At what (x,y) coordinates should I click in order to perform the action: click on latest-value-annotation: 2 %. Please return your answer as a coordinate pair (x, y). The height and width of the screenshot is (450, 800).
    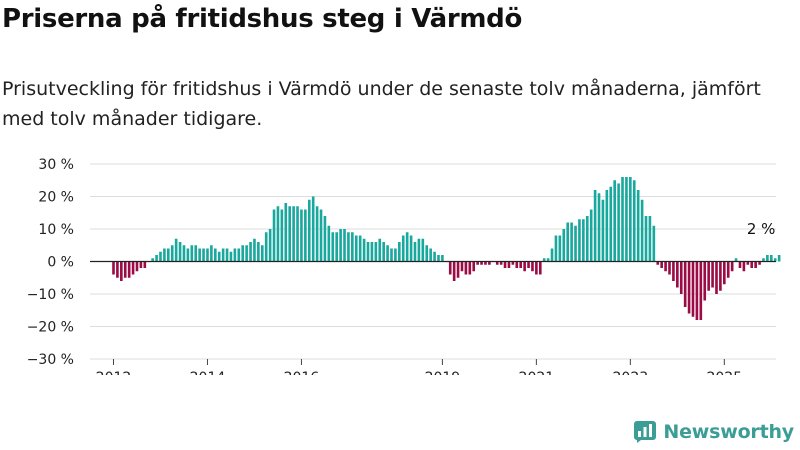
    Looking at the image, I should click on (761, 229).